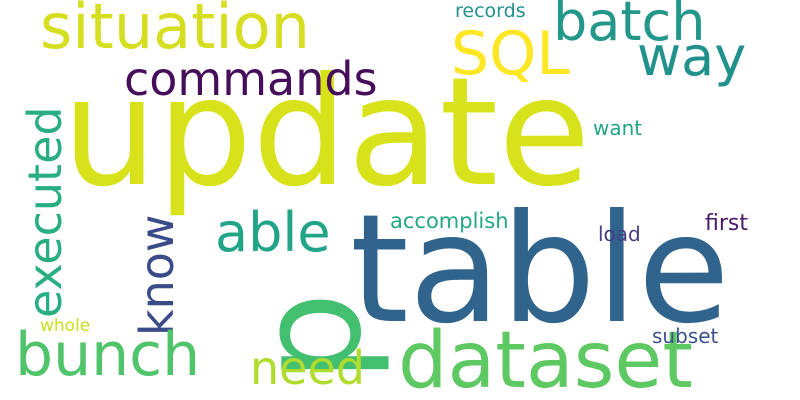 Image resolution: width=800 pixels, height=400 pixels. What do you see at coordinates (65, 326) in the screenshot?
I see `word-whole: whole` at bounding box center [65, 326].